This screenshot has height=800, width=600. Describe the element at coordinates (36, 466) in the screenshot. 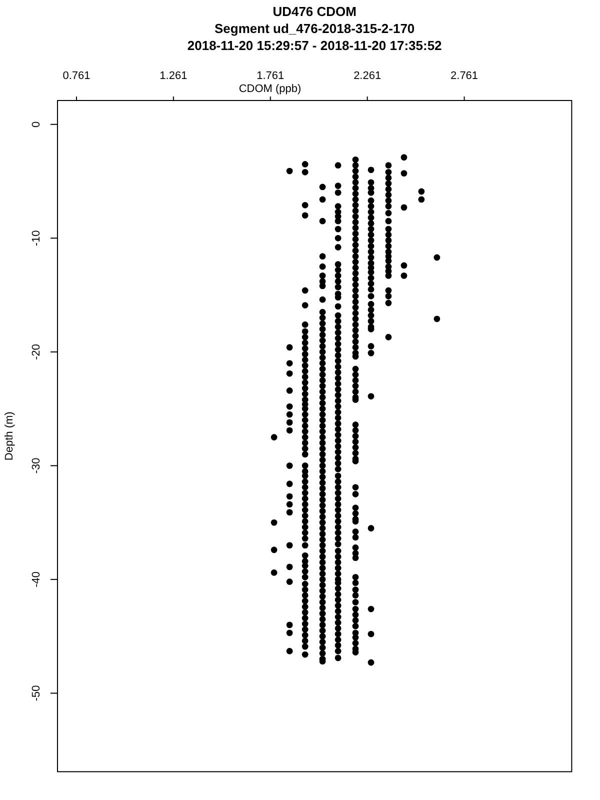

I see `y-tick-label: -30` at that location.